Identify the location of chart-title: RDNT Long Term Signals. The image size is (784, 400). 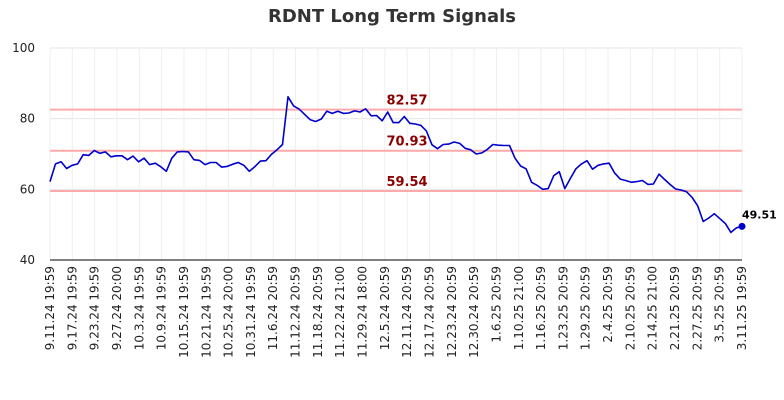
(392, 16).